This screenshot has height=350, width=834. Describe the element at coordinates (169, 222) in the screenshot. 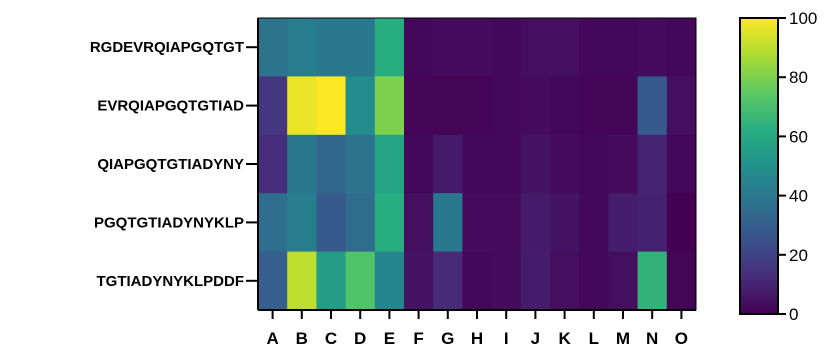

I see `row-label: PGQTGTIADYNYKLP` at that location.